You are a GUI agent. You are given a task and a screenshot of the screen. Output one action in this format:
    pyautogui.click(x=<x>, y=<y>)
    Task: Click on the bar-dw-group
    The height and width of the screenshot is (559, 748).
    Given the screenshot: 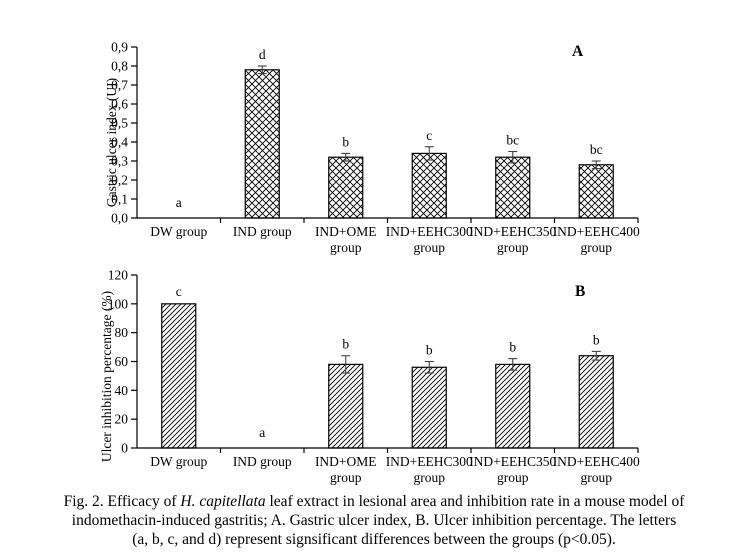 What is the action you would take?
    pyautogui.click(x=179, y=376)
    